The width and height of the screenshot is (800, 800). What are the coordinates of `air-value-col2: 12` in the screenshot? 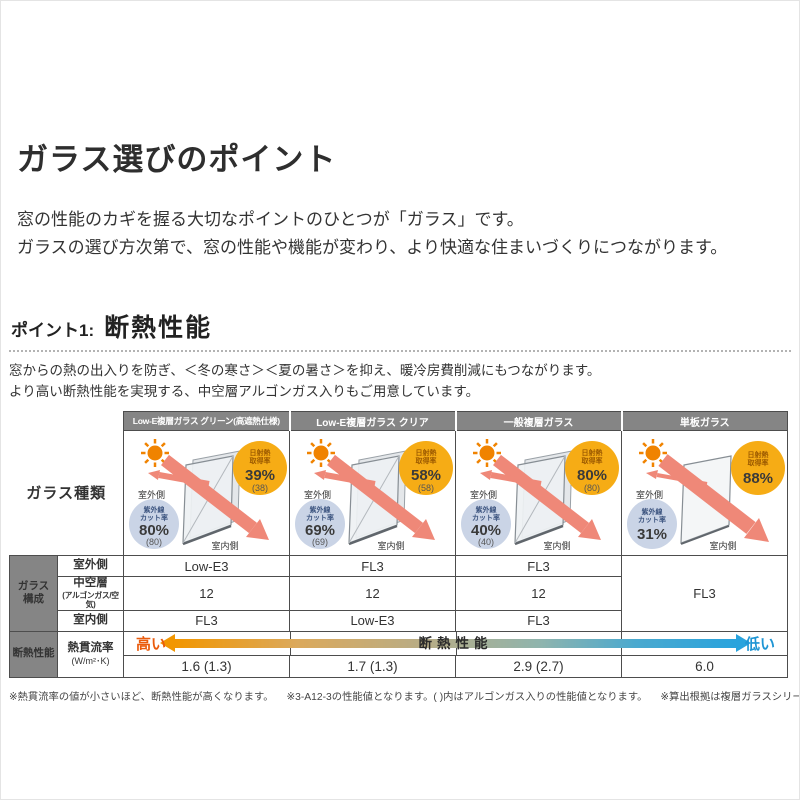 It's located at (372, 593).